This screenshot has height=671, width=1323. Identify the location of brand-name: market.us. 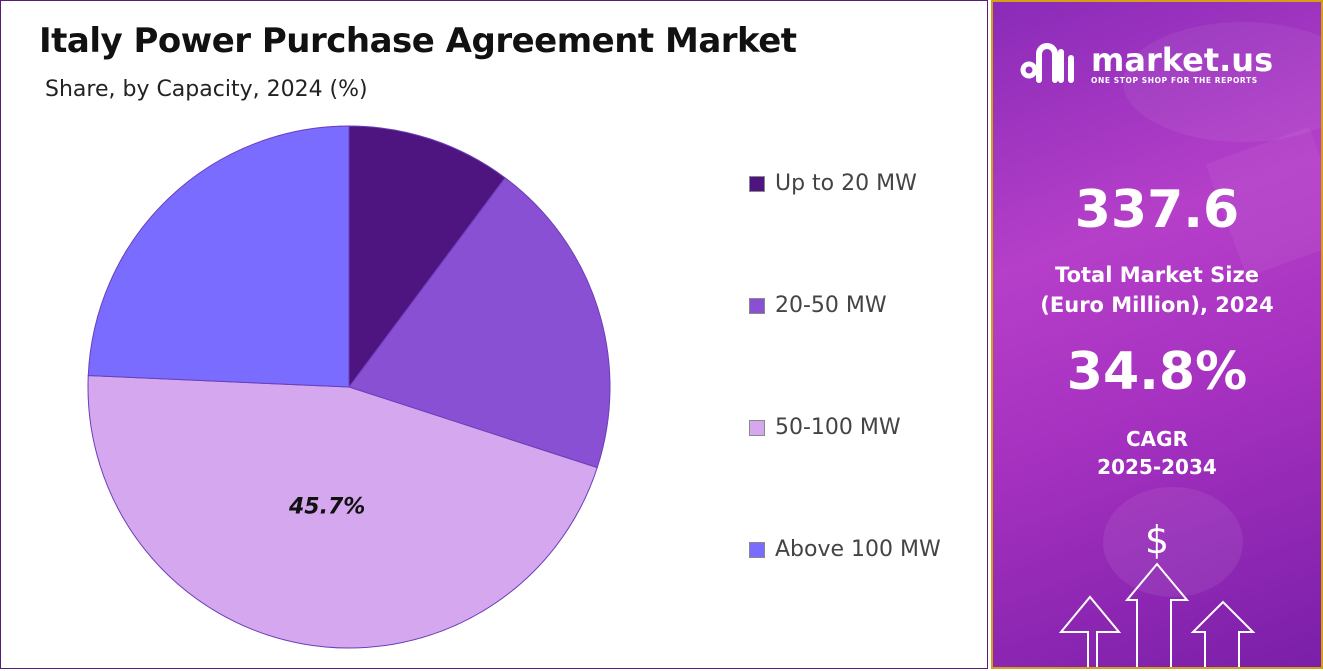
(1182, 59).